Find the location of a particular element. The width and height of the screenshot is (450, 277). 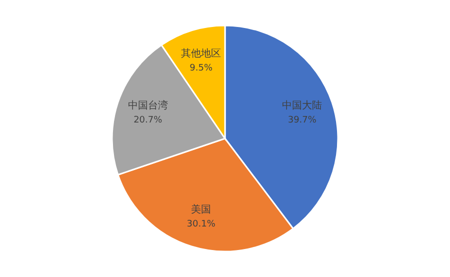

data-label: 20.7% is located at coordinates (148, 121).